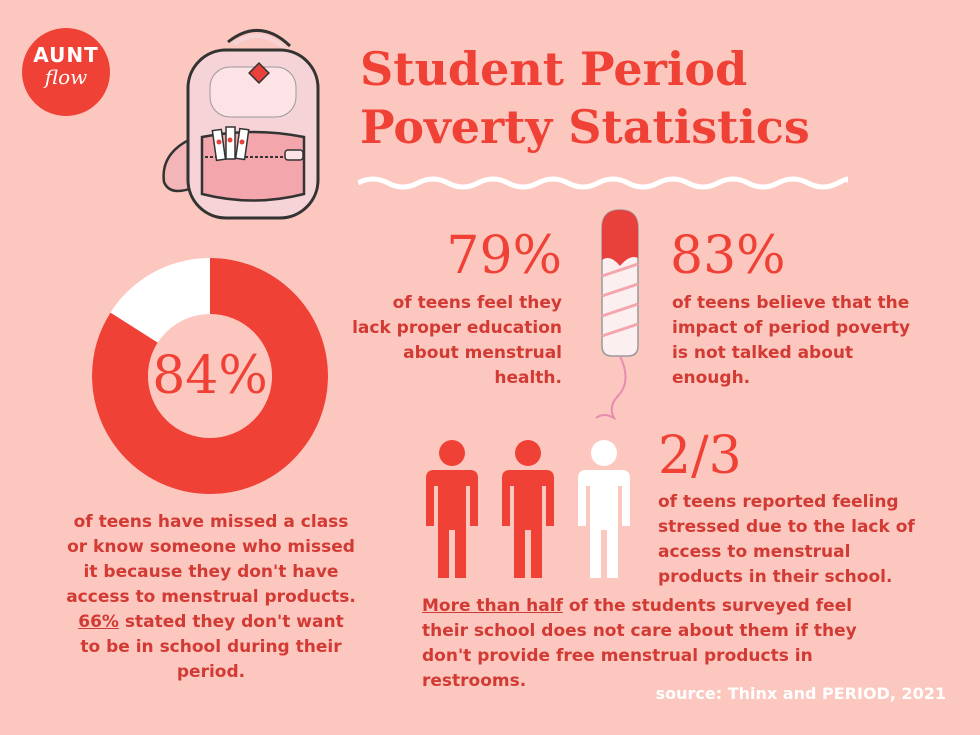 The height and width of the screenshot is (735, 980). What do you see at coordinates (617, 315) in the screenshot?
I see `tampon-illustration` at bounding box center [617, 315].